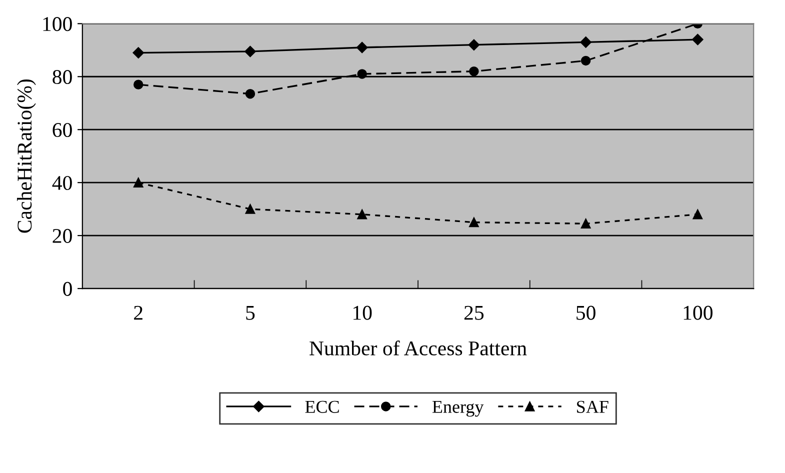  Describe the element at coordinates (62, 183) in the screenshot. I see `y-tick-label: 40` at that location.